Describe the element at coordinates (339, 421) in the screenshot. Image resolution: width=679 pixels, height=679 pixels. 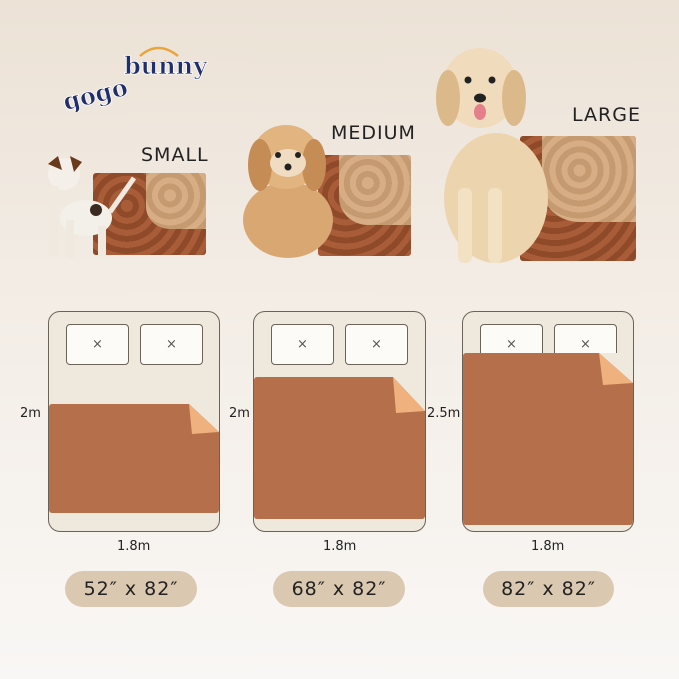
I see `bed-diagram-medium: × ×` at that location.